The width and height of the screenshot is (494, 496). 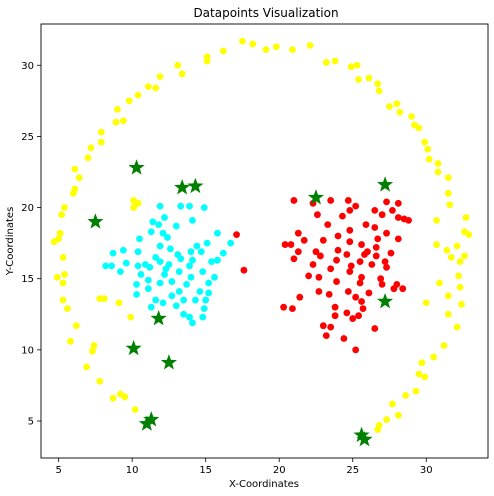 What do you see at coordinates (205, 470) in the screenshot?
I see `x-tick-label: 15` at bounding box center [205, 470].